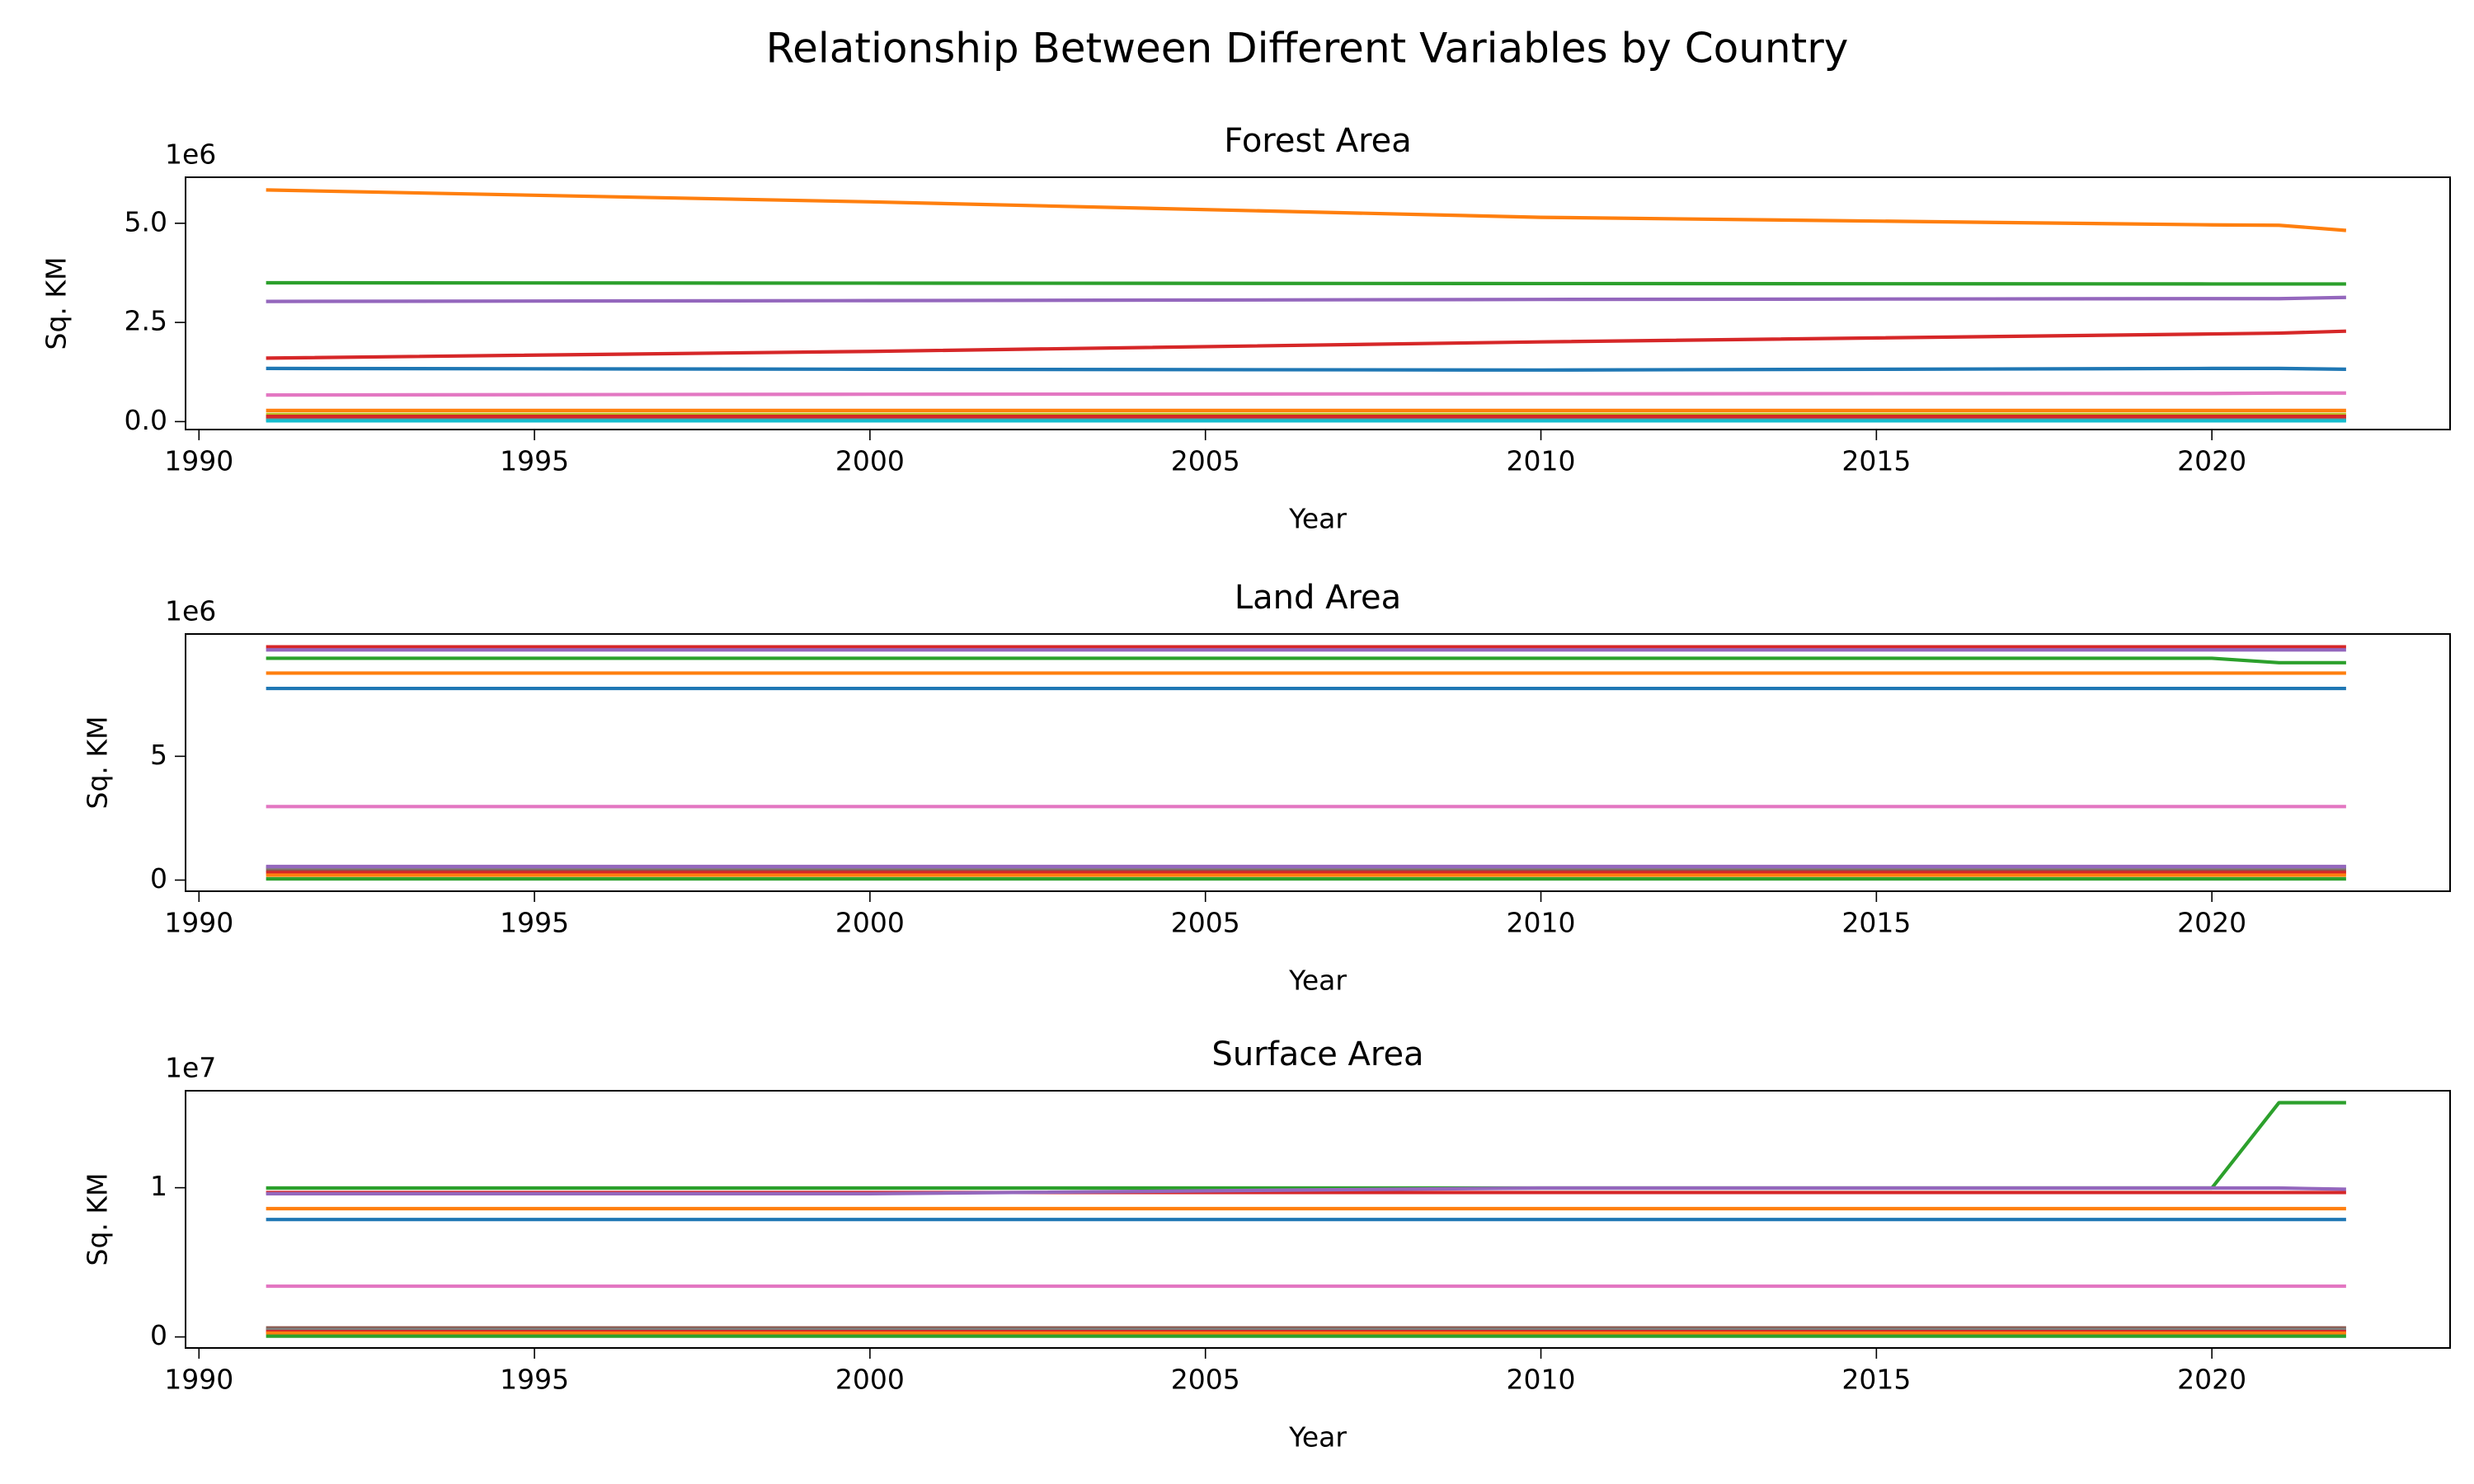 Image resolution: width=2474 pixels, height=1484 pixels. I want to click on y-tick-label: 0.0, so click(146, 420).